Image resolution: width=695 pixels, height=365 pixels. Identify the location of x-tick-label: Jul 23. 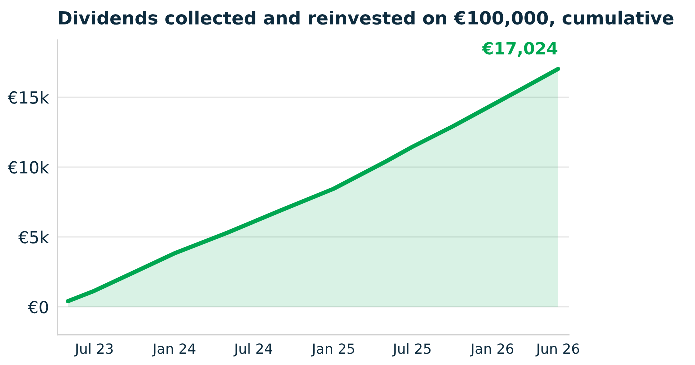
(93, 350).